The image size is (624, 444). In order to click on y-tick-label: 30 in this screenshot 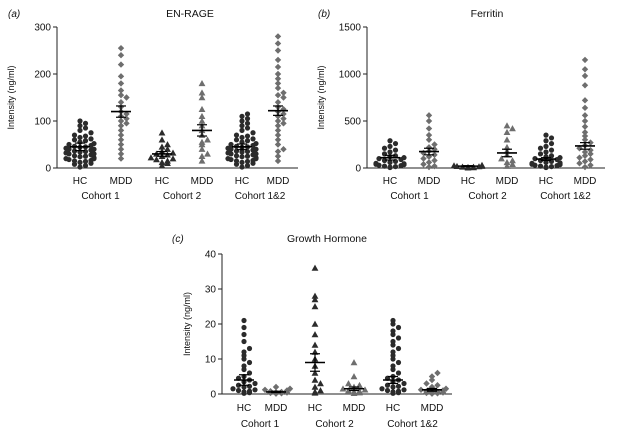, I will do `click(211, 290)`.